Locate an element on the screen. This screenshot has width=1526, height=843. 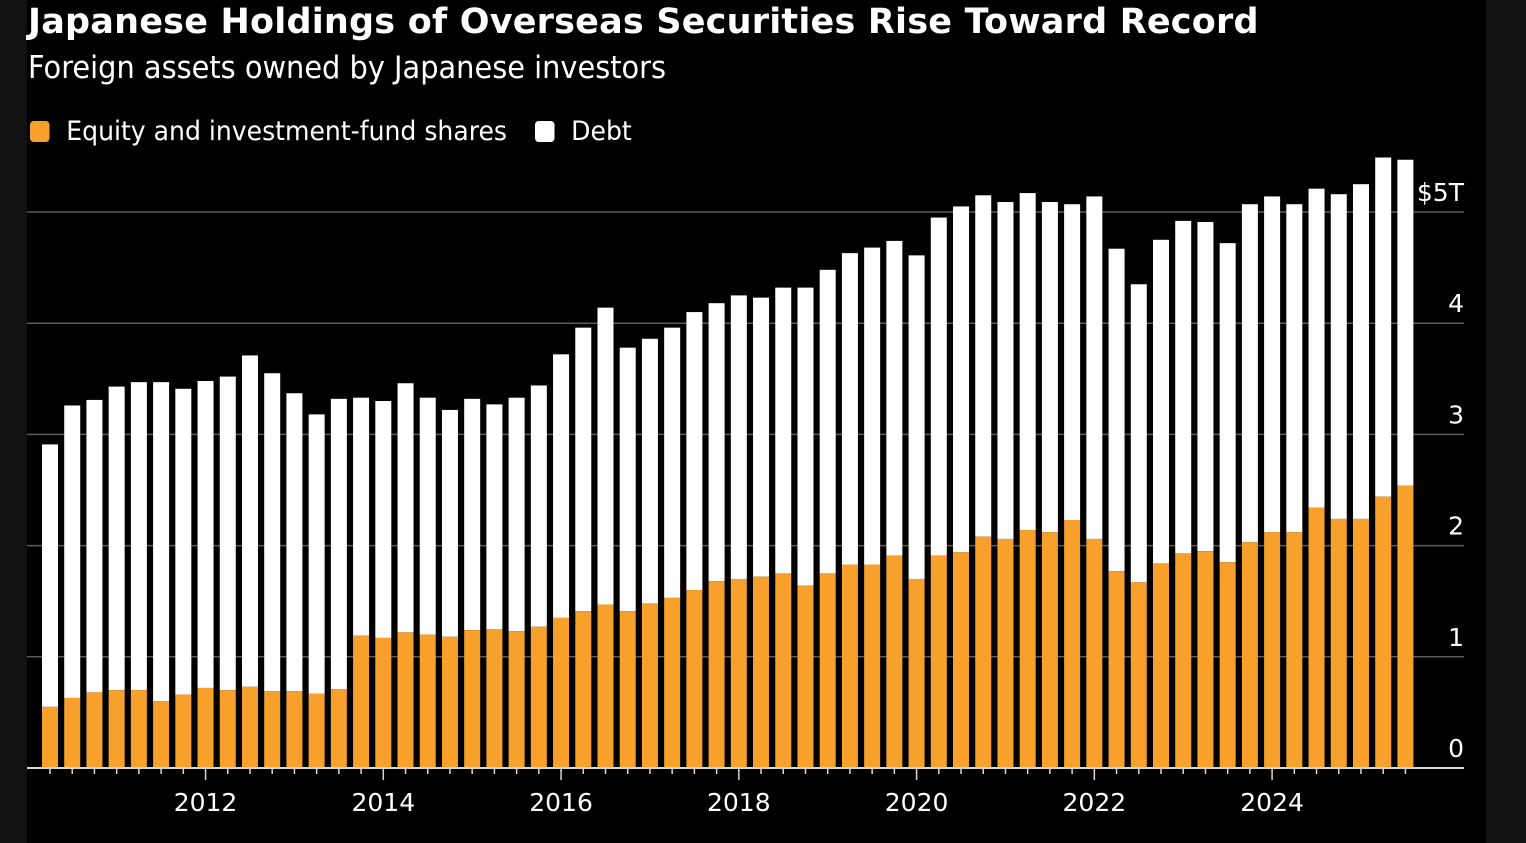
y-axis-labels: 0 1 2 3 4 $5T is located at coordinates (1441, 470).